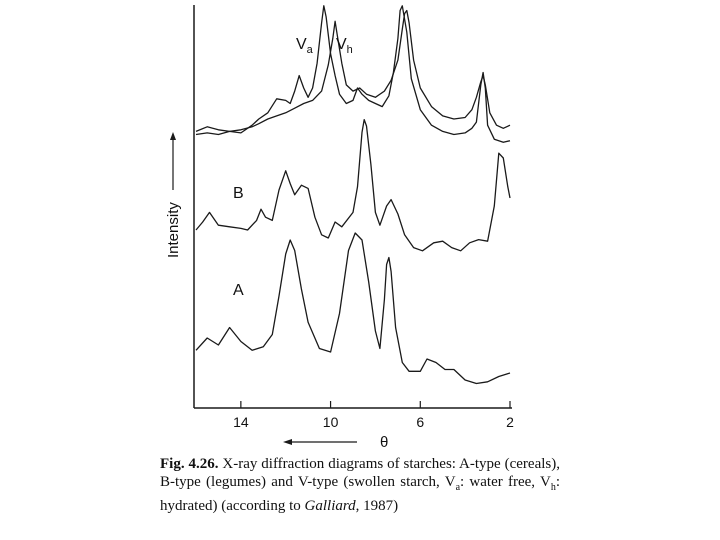 This screenshot has height=540, width=720. What do you see at coordinates (553, 487) in the screenshot?
I see `caption-sub-h: h` at bounding box center [553, 487].